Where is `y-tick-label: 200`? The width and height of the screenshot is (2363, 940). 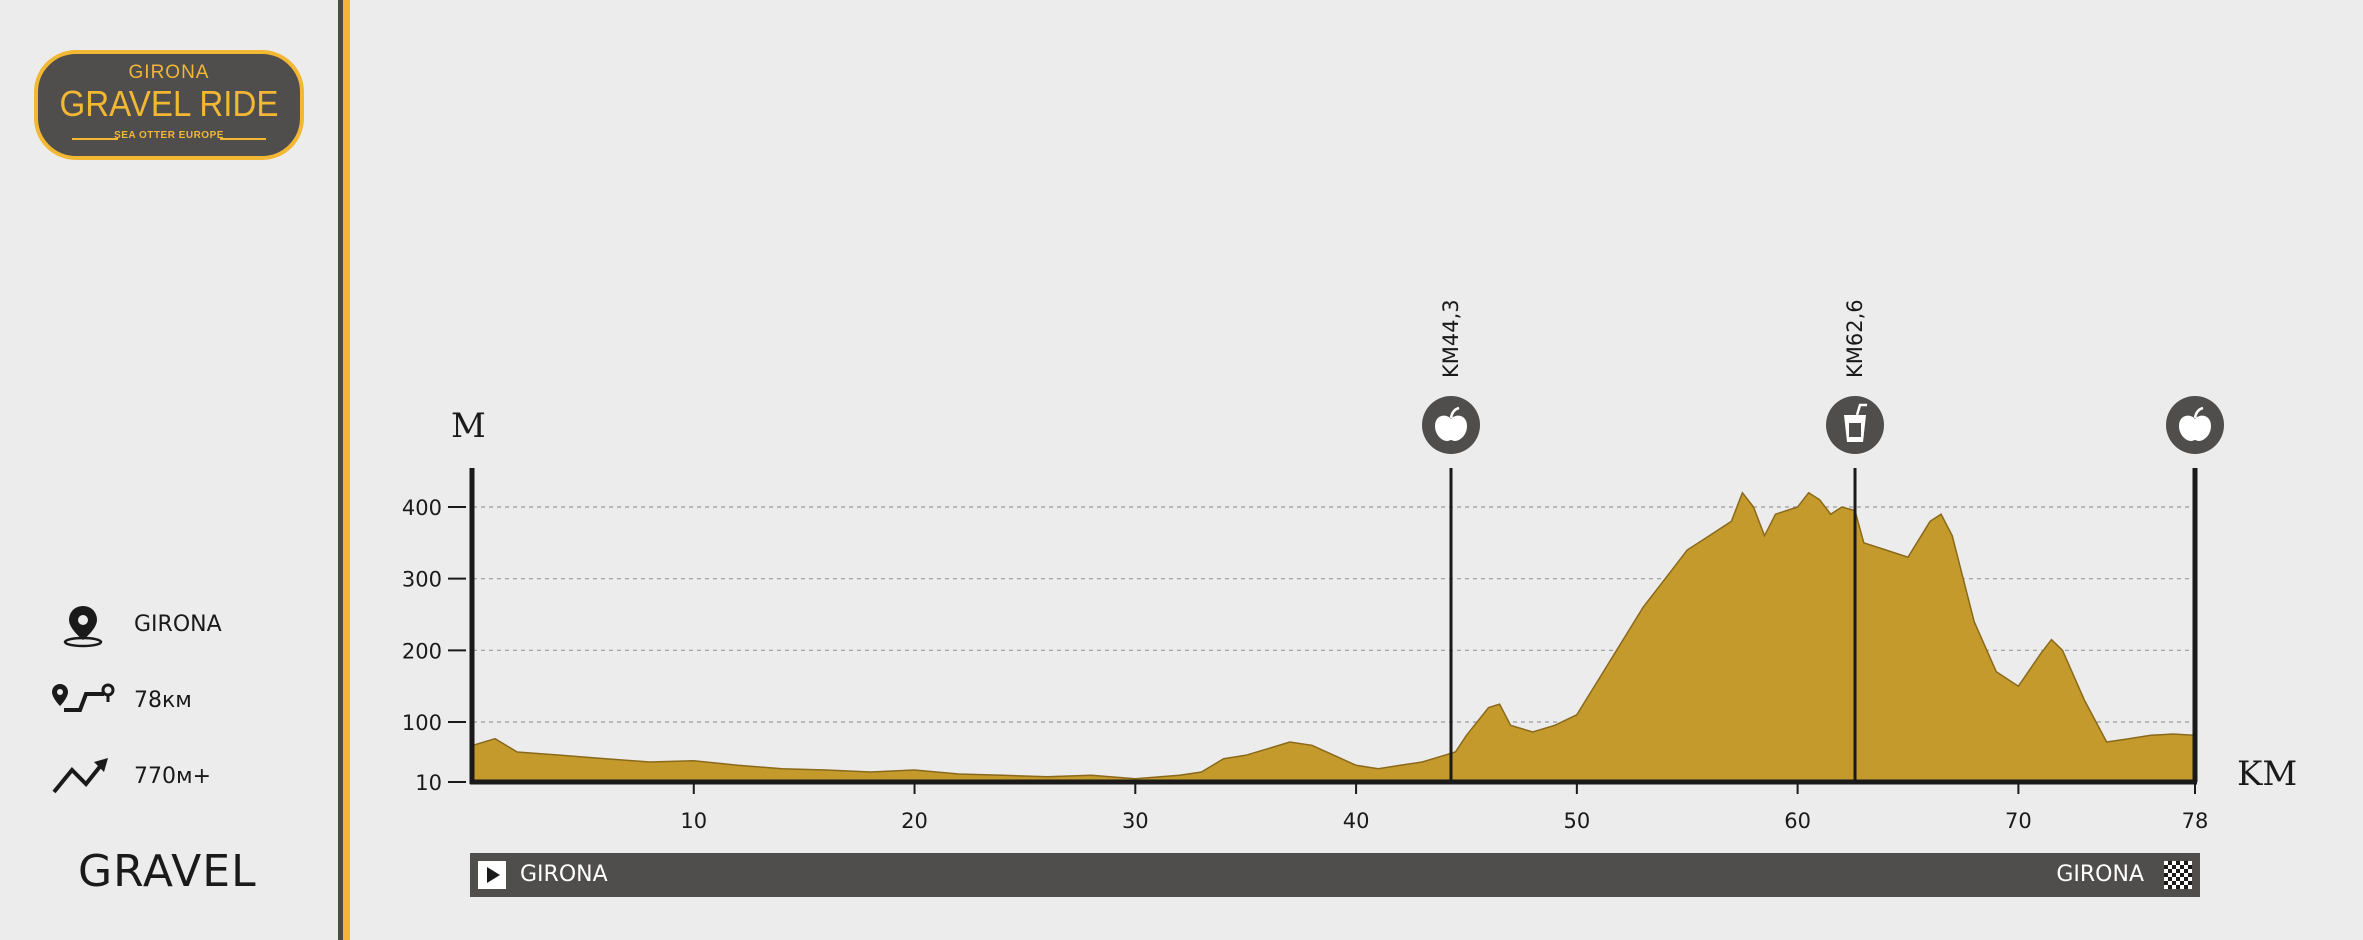
y-tick-label: 200 is located at coordinates (422, 651).